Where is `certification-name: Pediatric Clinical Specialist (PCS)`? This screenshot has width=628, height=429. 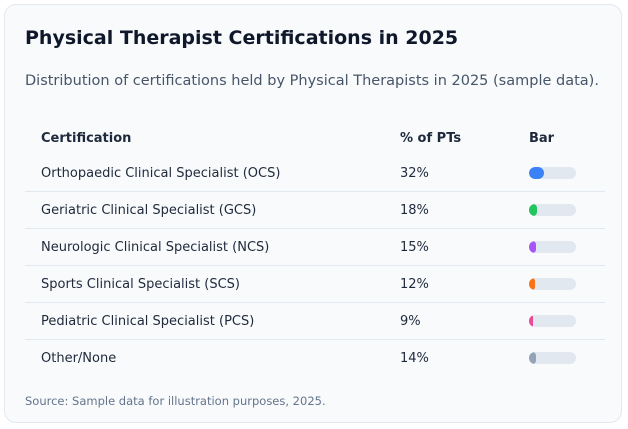
certification-name: Pediatric Clinical Specialist (PCS) is located at coordinates (204, 321).